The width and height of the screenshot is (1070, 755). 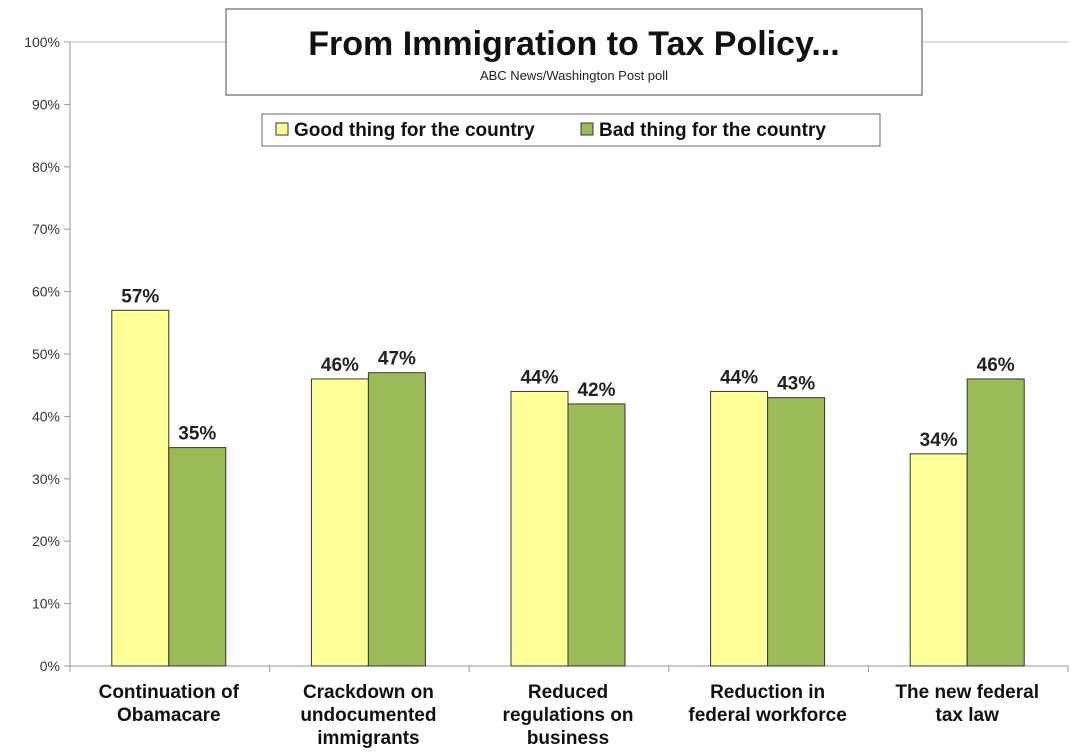 I want to click on value-label: 47%, so click(x=397, y=359).